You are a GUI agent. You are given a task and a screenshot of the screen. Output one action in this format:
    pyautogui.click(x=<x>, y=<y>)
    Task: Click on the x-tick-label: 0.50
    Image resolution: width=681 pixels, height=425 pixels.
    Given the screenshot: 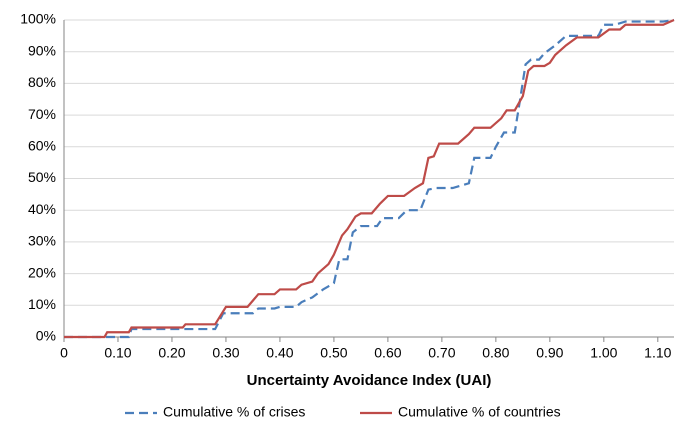 What is the action you would take?
    pyautogui.click(x=333, y=353)
    